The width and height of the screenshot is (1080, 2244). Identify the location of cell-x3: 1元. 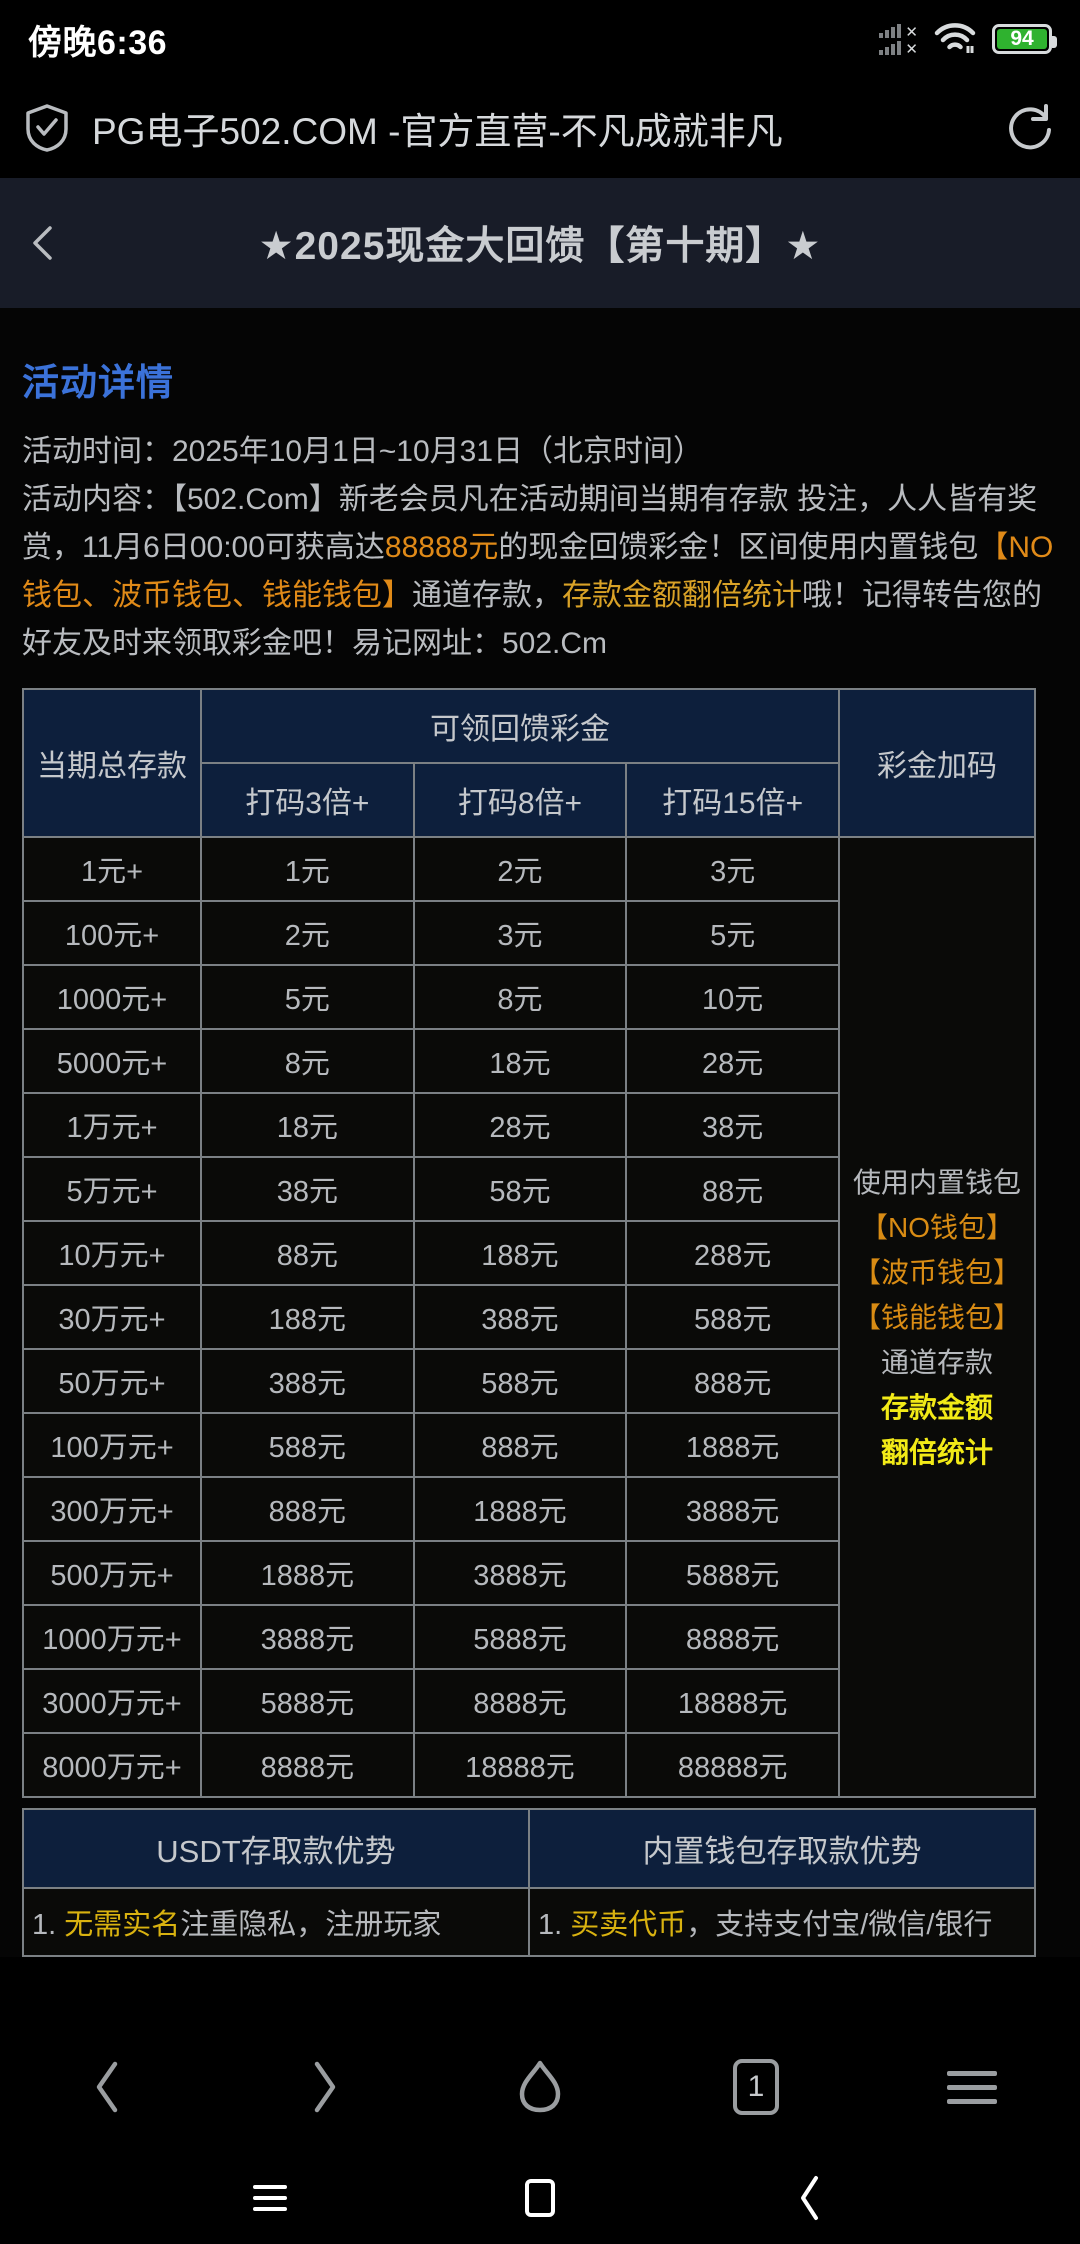
(307, 869).